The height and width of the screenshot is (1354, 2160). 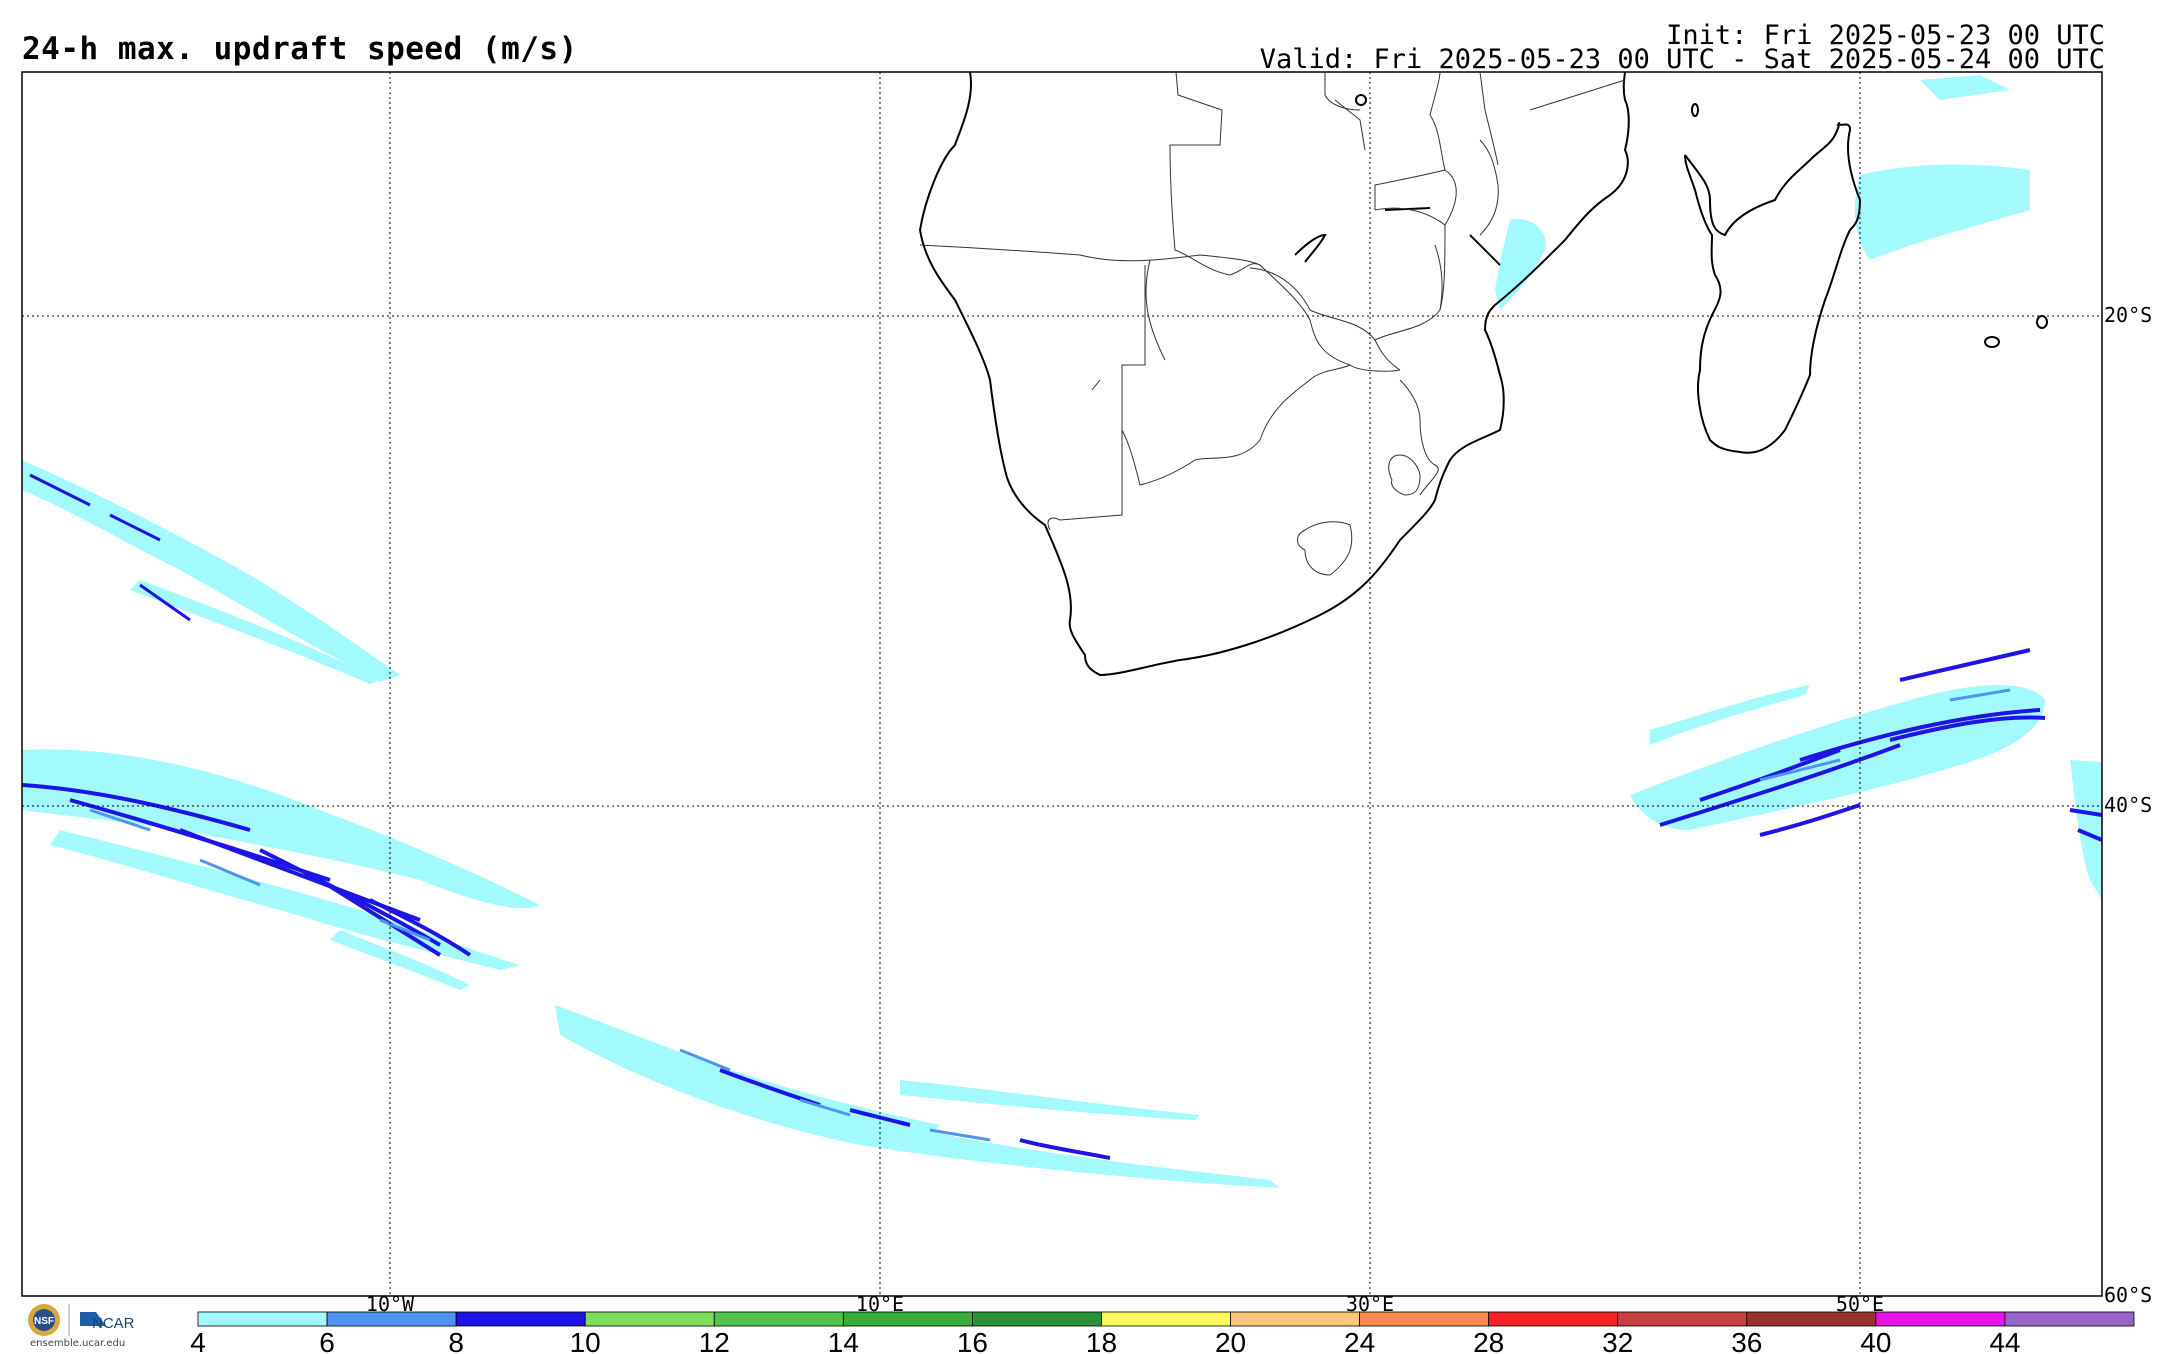 What do you see at coordinates (1875, 1340) in the screenshot?
I see `colorbar-tick-label: 40` at bounding box center [1875, 1340].